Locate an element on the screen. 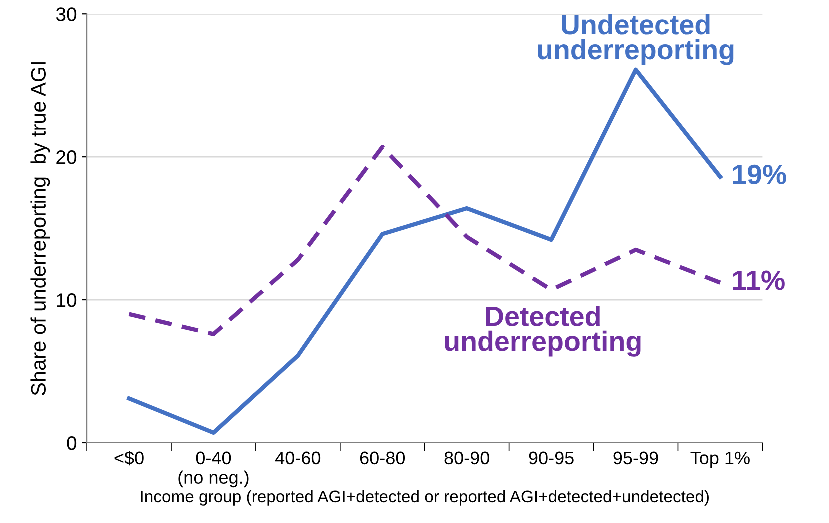 The width and height of the screenshot is (829, 523). annotation: 11% is located at coordinates (759, 280).